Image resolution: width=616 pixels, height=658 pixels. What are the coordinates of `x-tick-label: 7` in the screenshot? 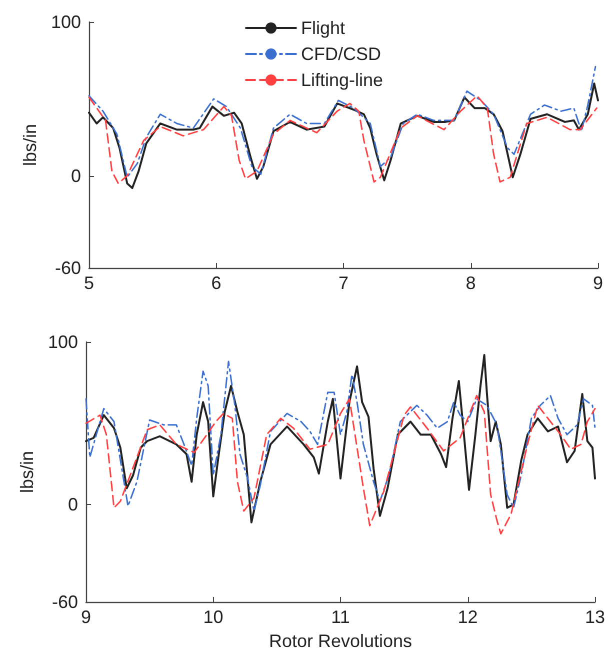 It's located at (343, 283).